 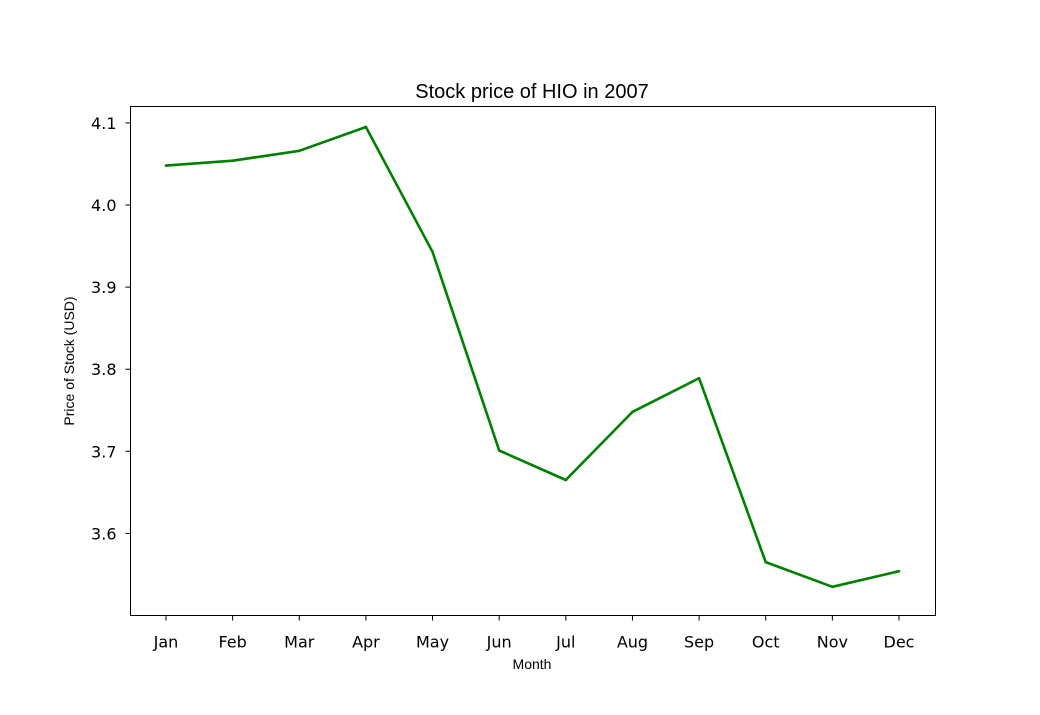 I want to click on y-tick-label-3.7: 3.7, so click(x=103, y=451).